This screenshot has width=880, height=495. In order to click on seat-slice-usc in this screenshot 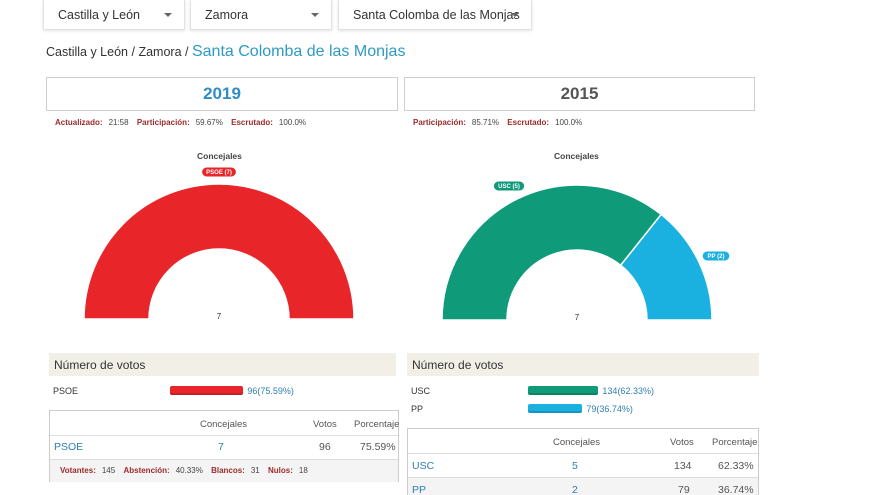, I will do `click(552, 252)`.